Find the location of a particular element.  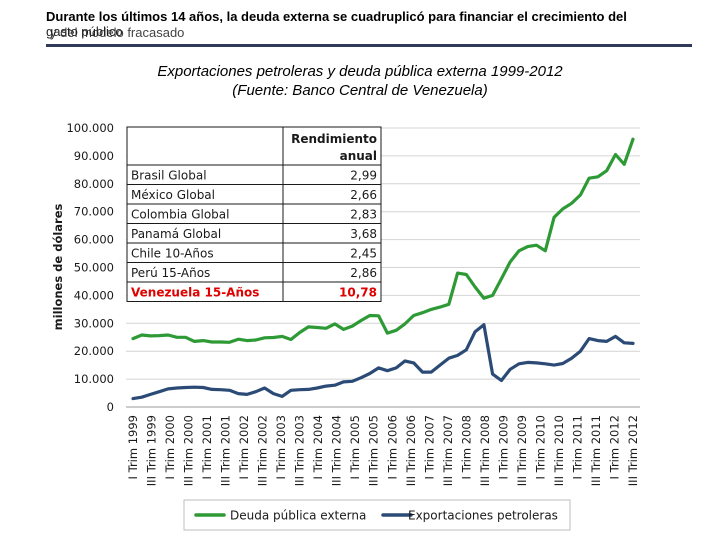

x-tick-label: III Trim 2000 is located at coordinates (189, 450).